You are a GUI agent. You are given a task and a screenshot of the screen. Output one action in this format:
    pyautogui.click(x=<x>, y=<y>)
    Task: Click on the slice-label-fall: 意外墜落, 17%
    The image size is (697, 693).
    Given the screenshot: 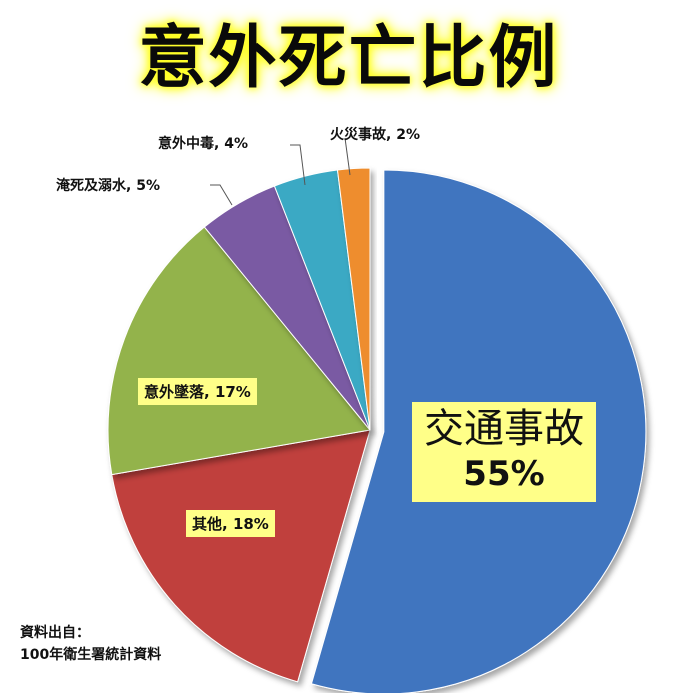 What is the action you would take?
    pyautogui.click(x=197, y=391)
    